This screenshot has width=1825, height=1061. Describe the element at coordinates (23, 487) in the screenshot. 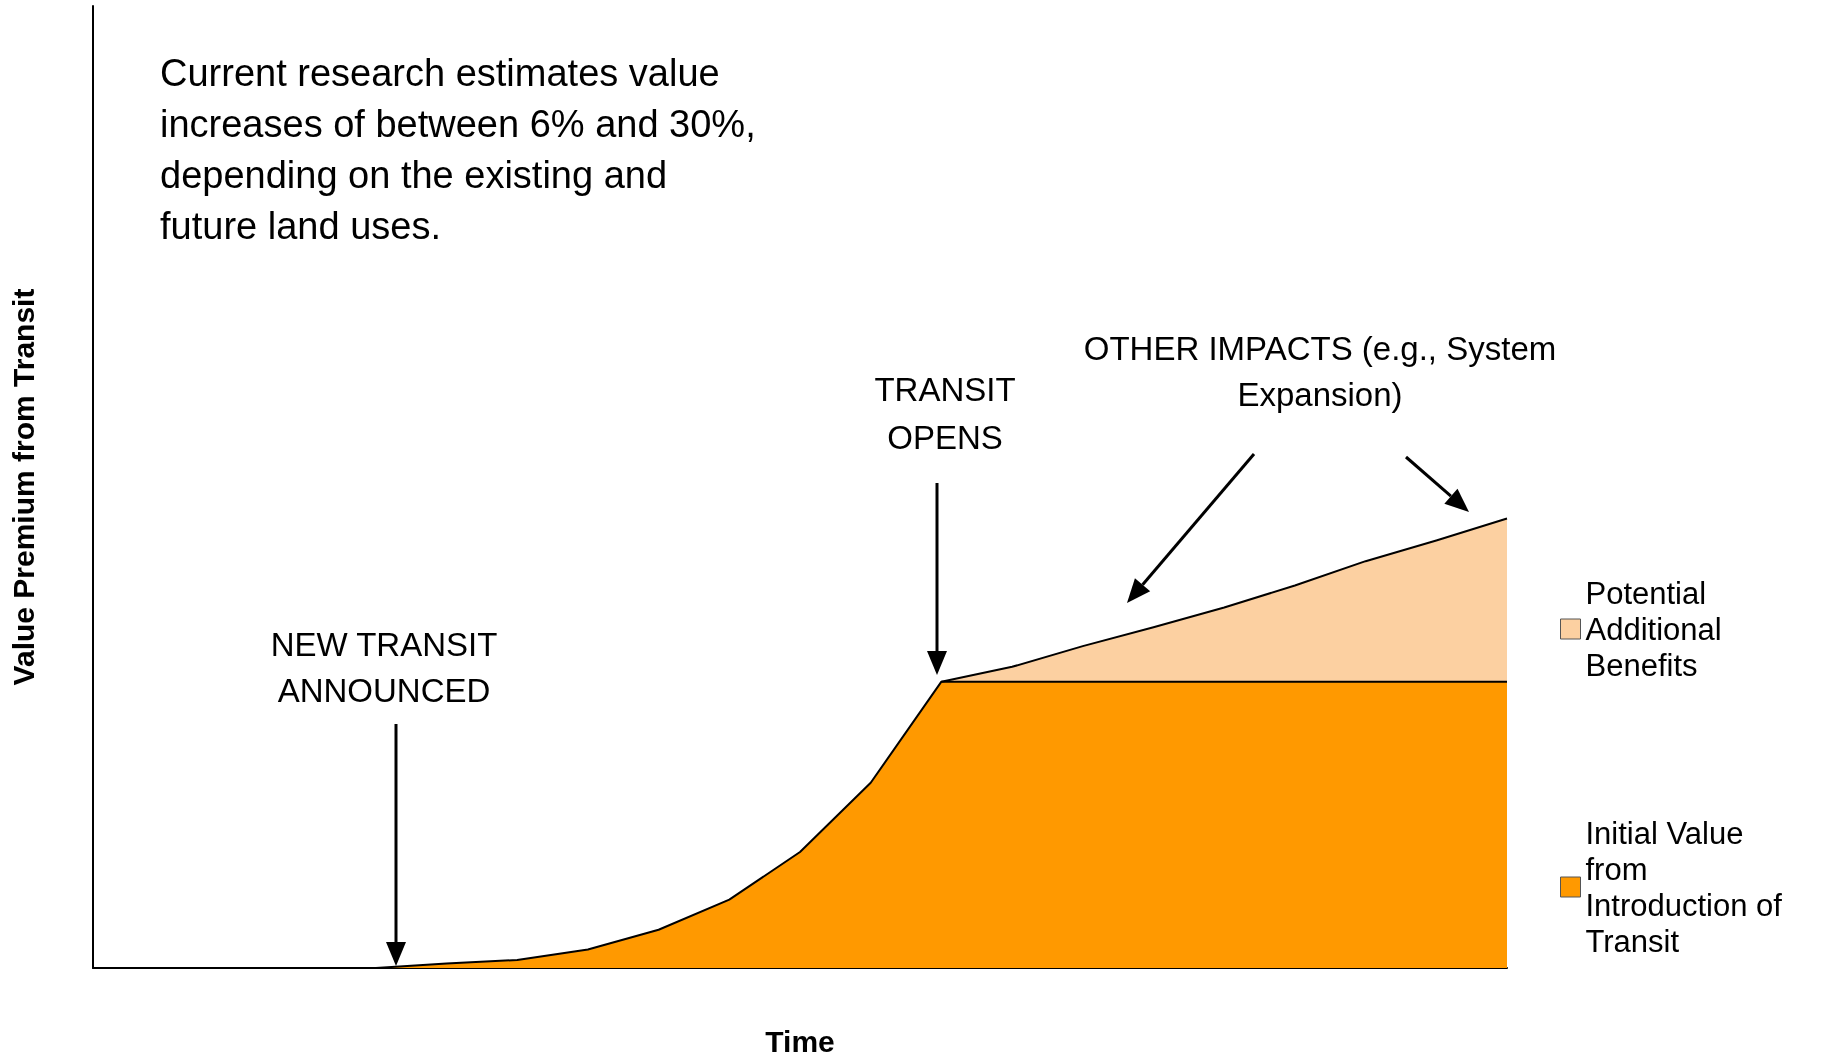

I see `y-axis-title: Value Premium from Transit` at that location.